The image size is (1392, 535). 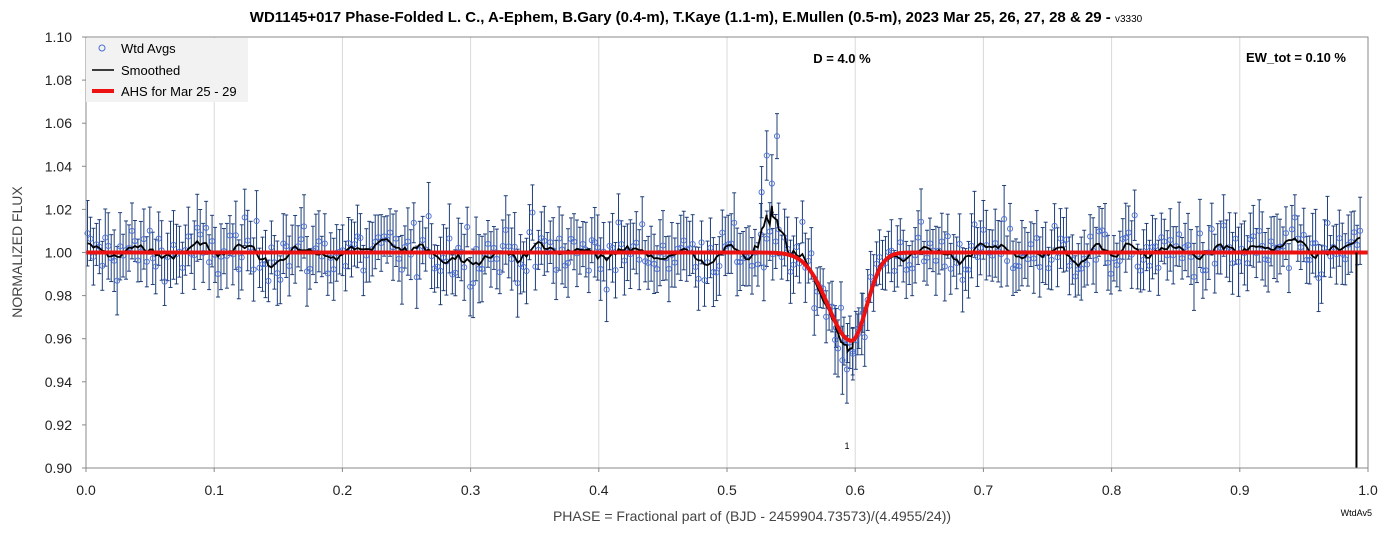 I want to click on legend-label-smoothed: Smoothed, so click(x=150, y=70).